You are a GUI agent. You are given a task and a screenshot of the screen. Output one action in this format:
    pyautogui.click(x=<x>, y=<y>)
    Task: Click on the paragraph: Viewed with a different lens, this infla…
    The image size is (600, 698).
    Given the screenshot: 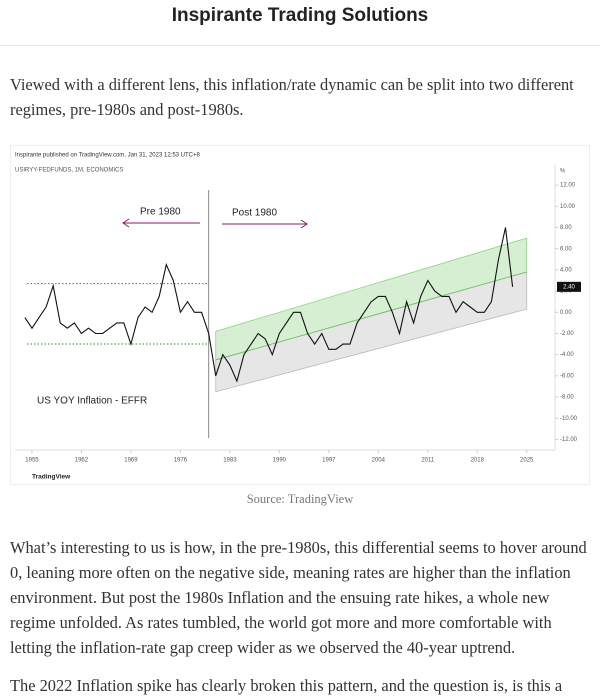 What is the action you would take?
    pyautogui.click(x=292, y=97)
    